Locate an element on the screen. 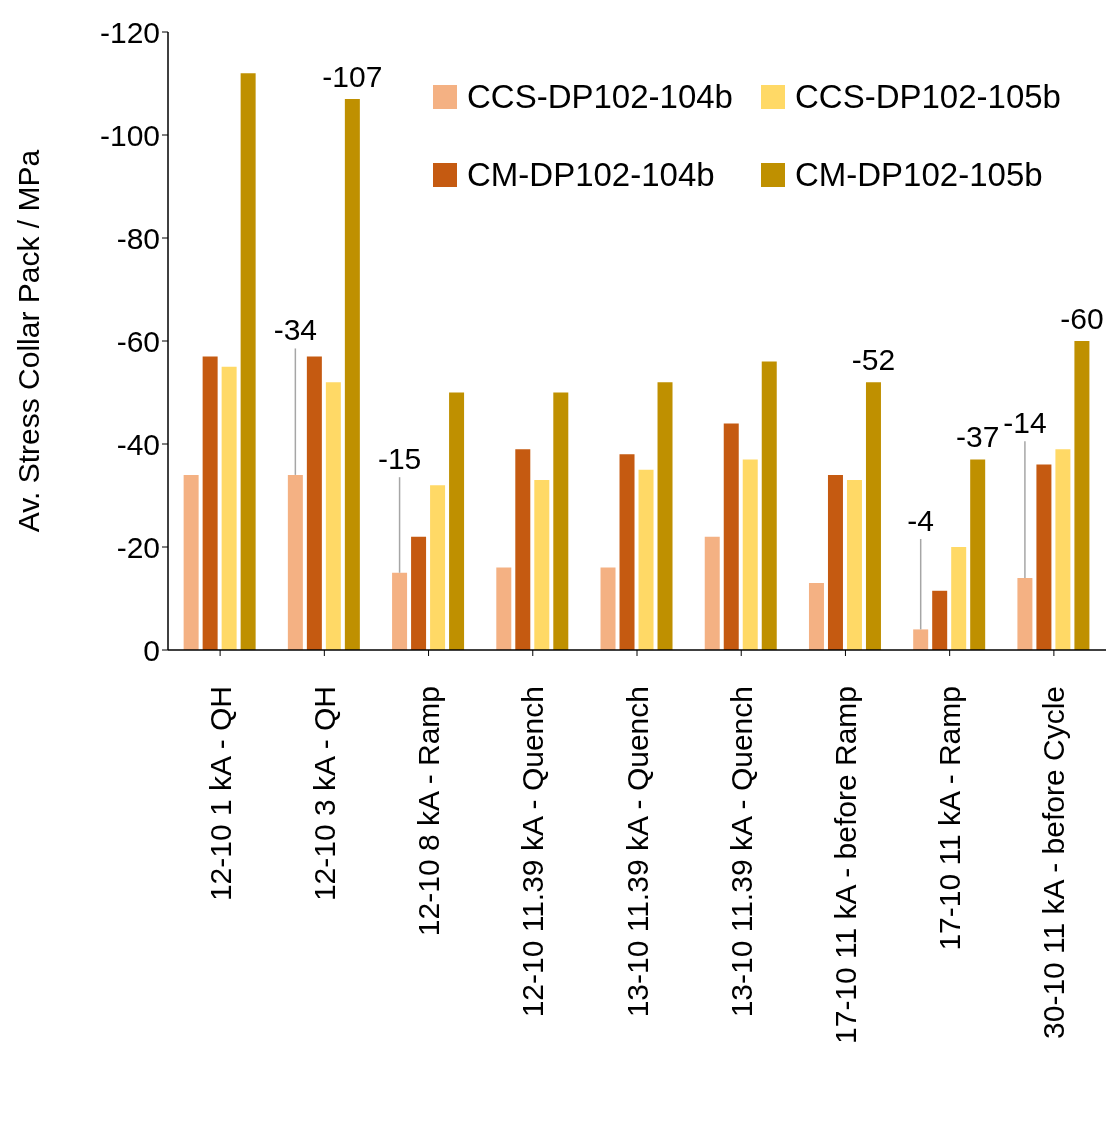 This screenshot has height=1133, width=1120. data-label: -15 is located at coordinates (399, 459).